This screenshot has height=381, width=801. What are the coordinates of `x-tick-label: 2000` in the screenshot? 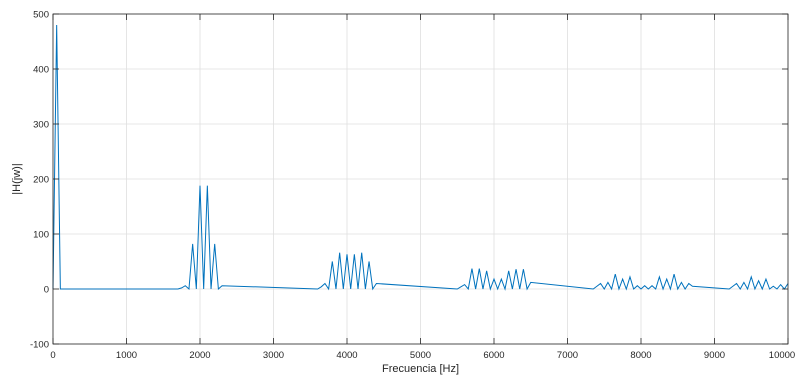 It's located at (199, 355).